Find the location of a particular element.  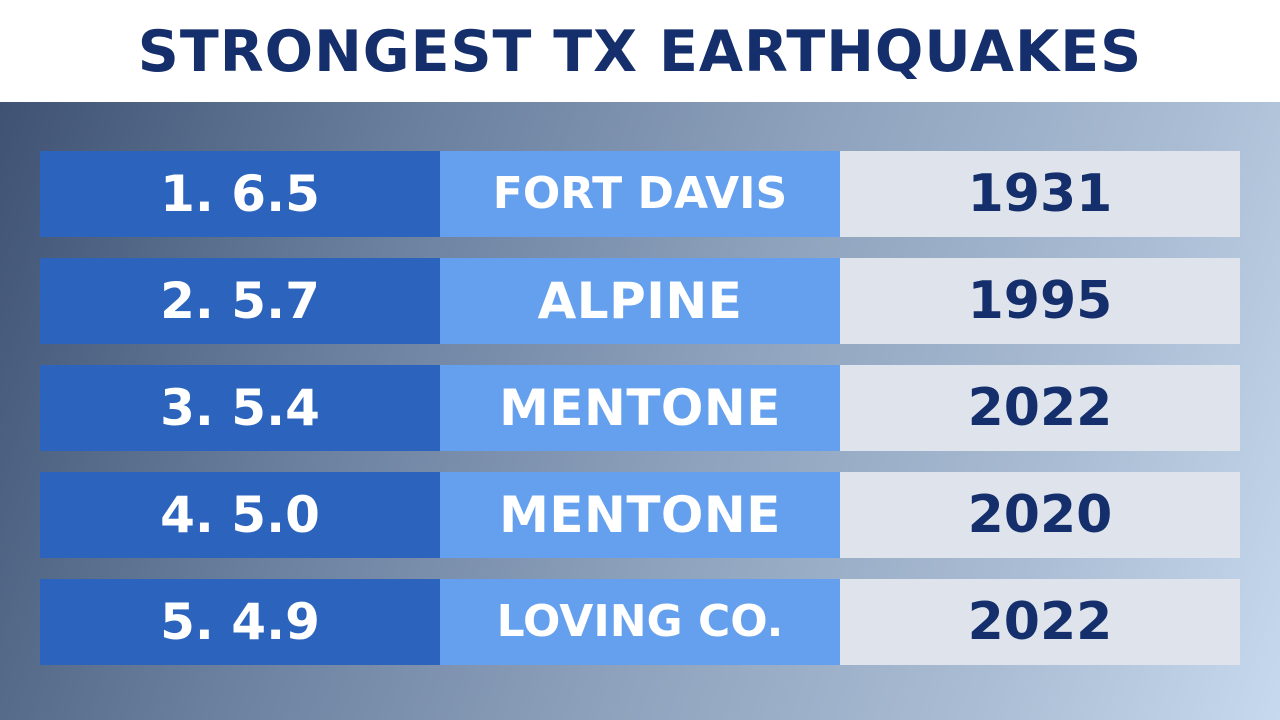

table-row: 5. 4.9 LOVING CO. 2022 is located at coordinates (640, 622).